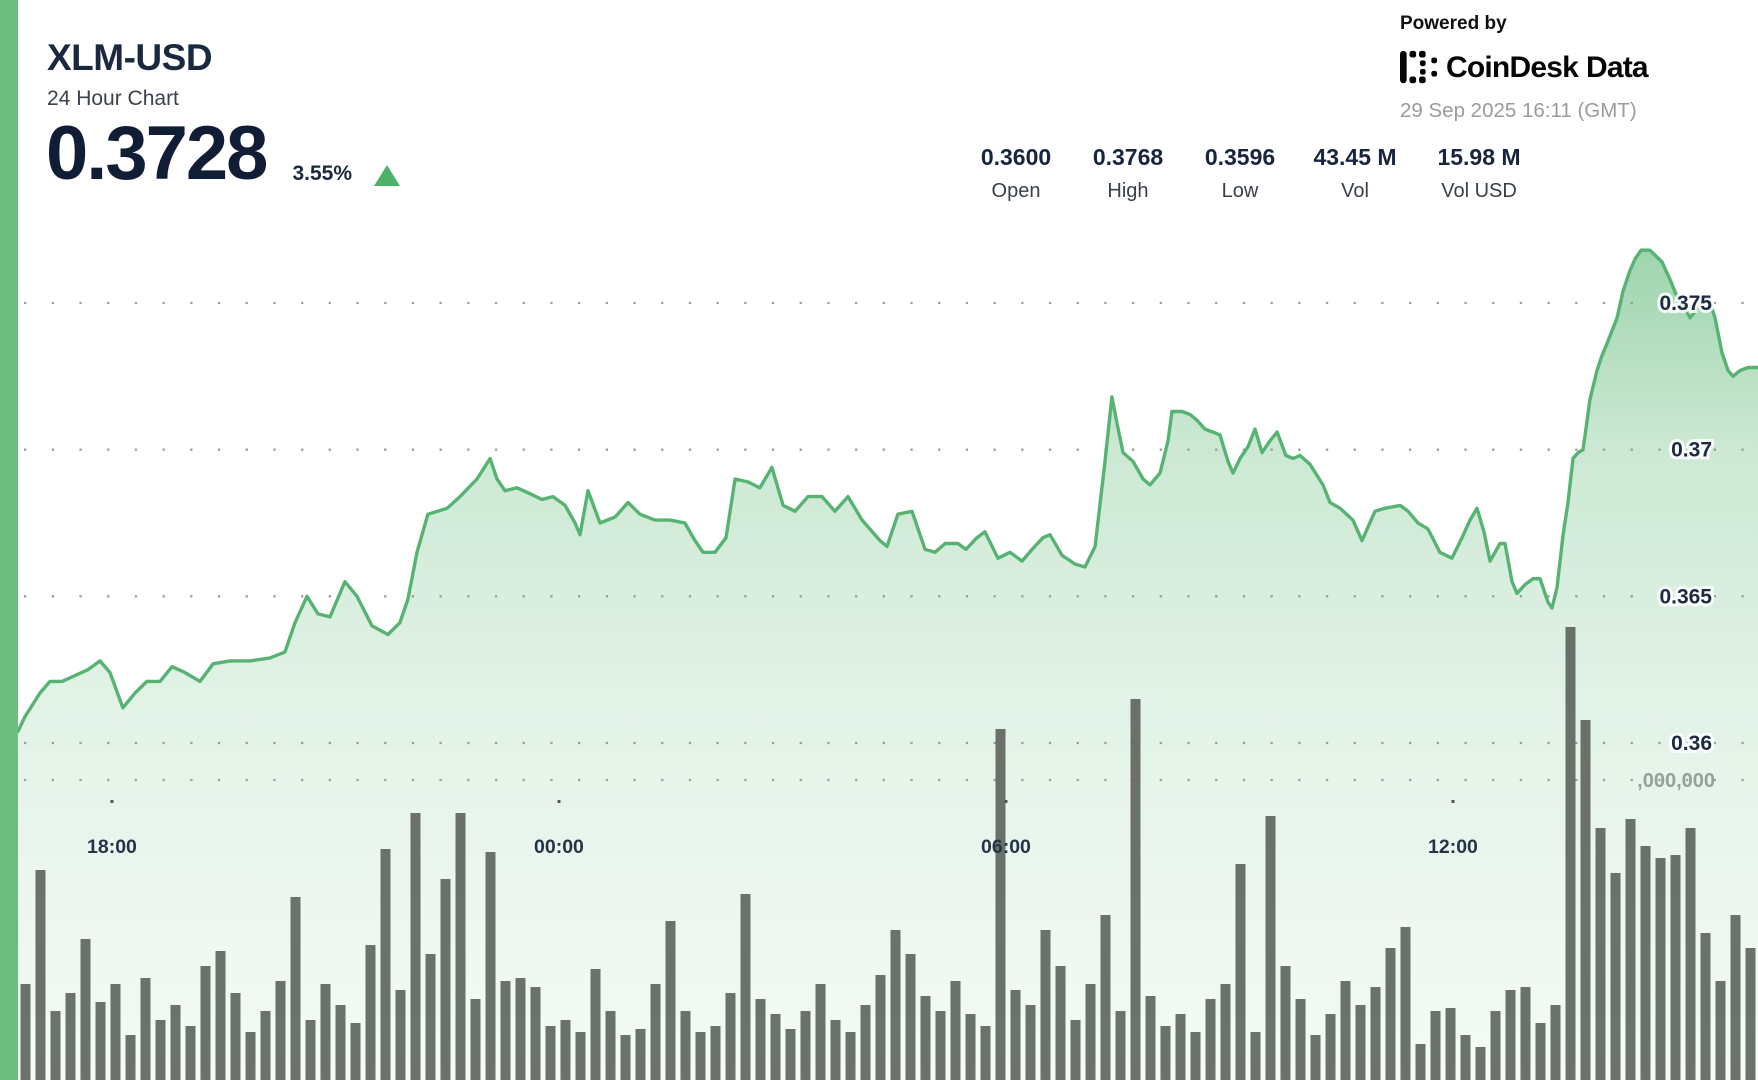 This screenshot has height=1080, width=1758. What do you see at coordinates (1355, 157) in the screenshot?
I see `stat-value: 43.45 M` at bounding box center [1355, 157].